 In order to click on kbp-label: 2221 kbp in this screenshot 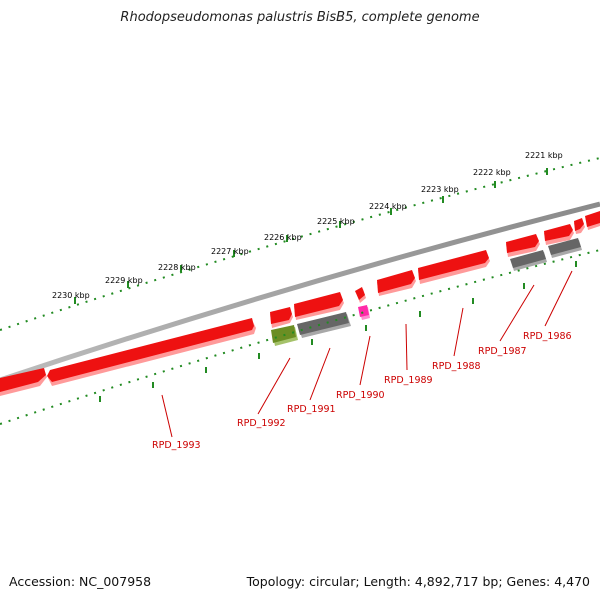, I will do `click(544, 155)`.